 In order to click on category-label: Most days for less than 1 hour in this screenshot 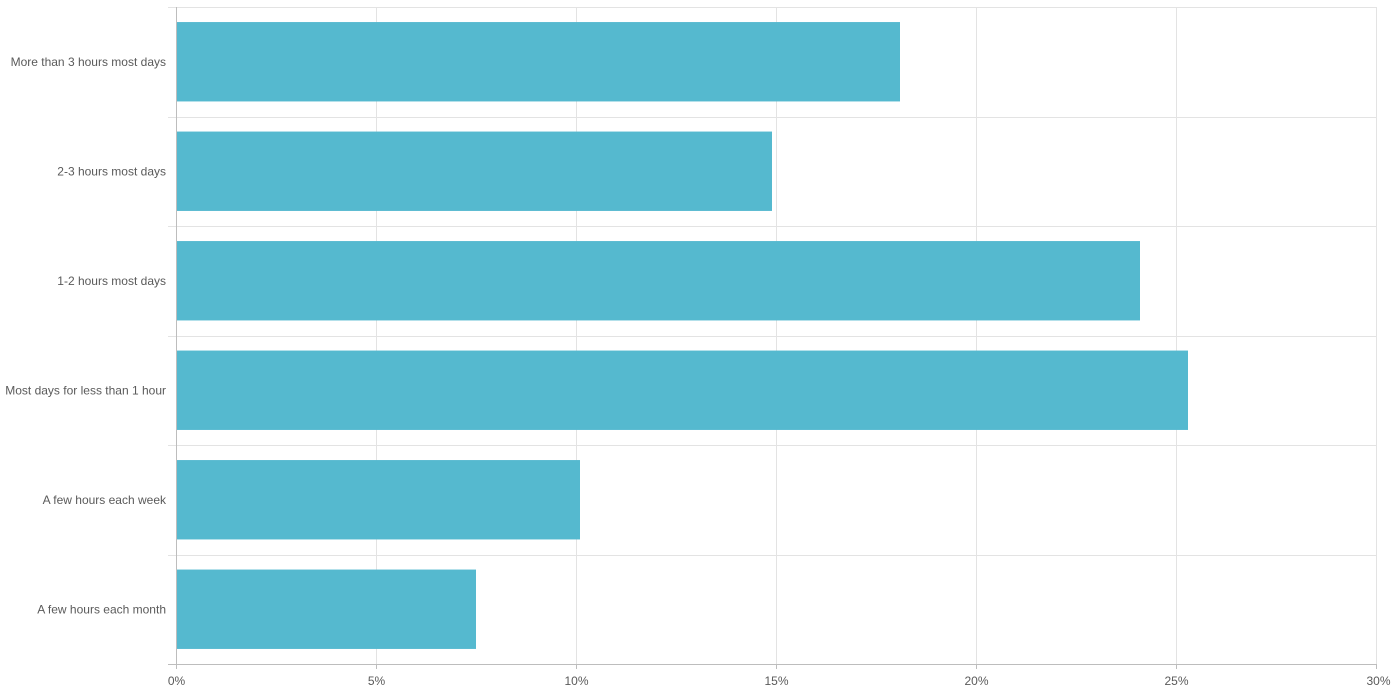, I will do `click(85, 390)`.